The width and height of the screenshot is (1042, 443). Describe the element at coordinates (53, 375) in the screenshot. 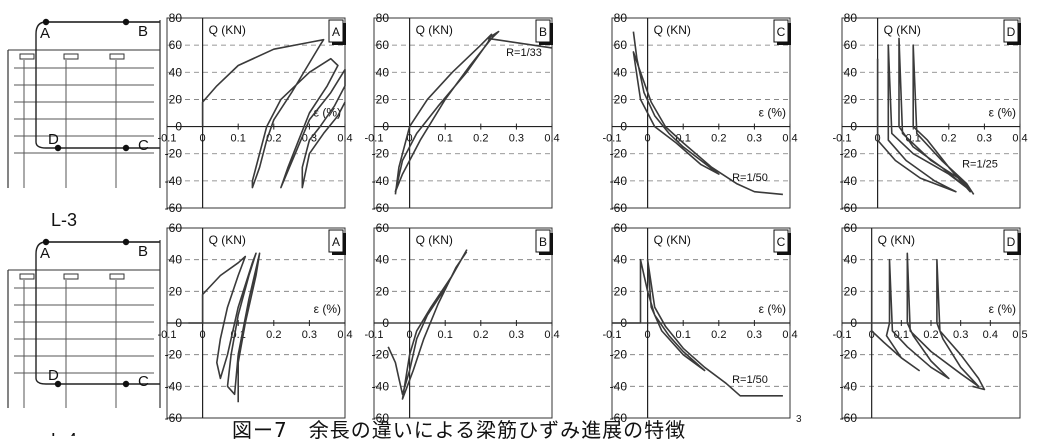

I see `point-d-label: D` at that location.